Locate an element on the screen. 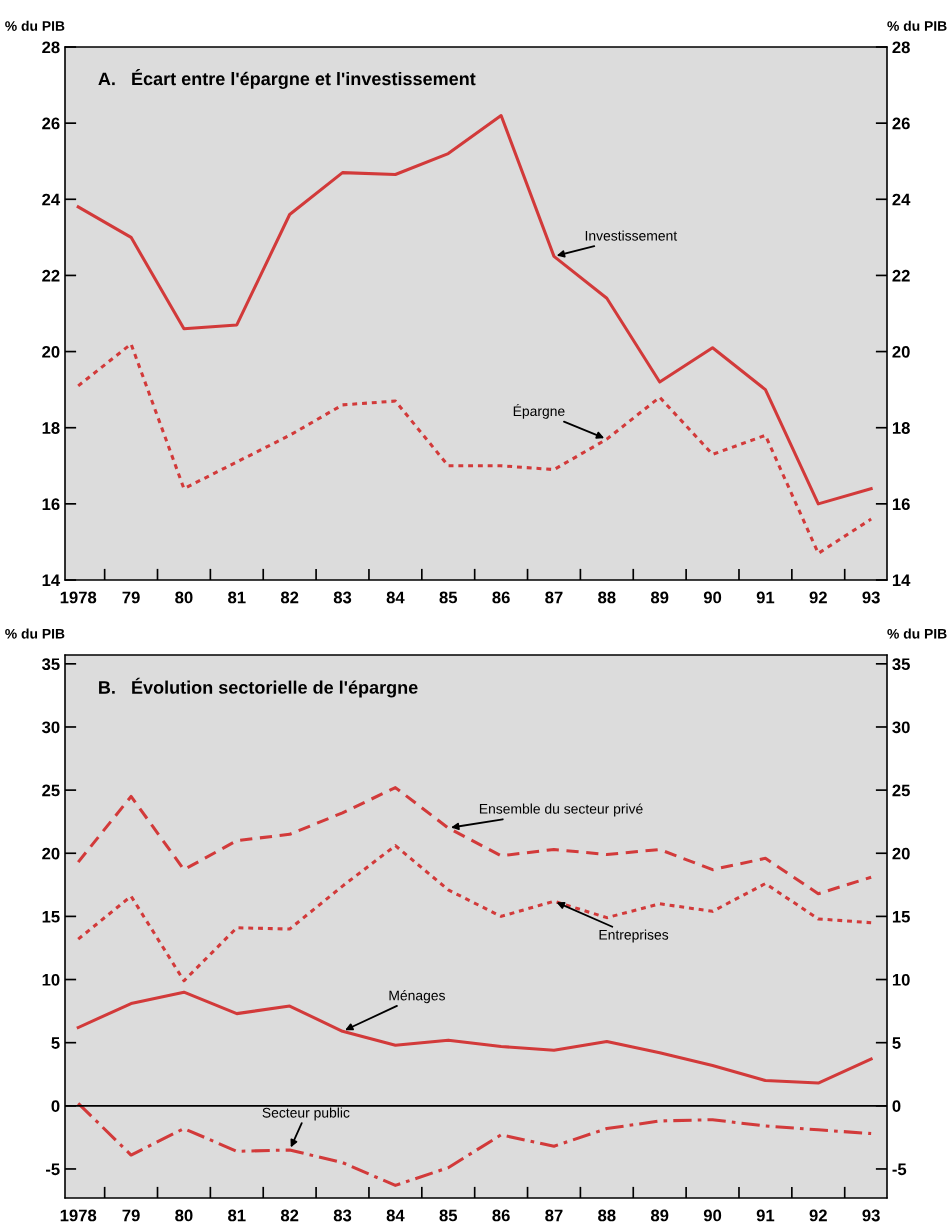 This screenshot has width=947, height=1229. y-tick-label: 16 is located at coordinates (51, 504).